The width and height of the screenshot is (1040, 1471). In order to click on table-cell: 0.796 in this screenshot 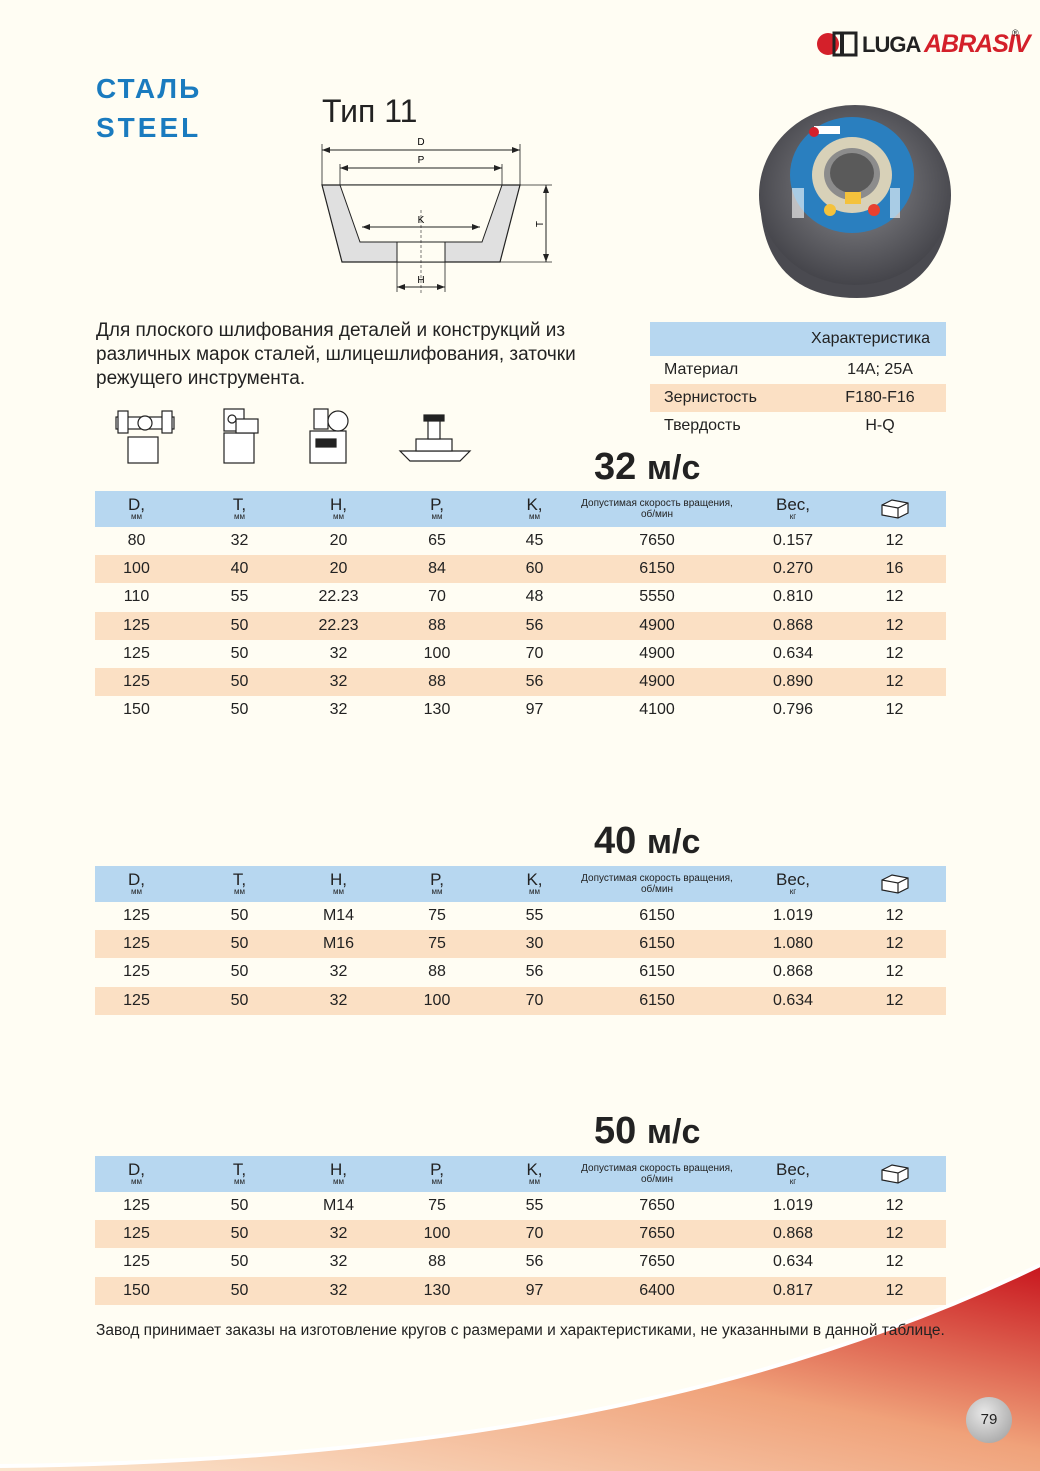, I will do `click(793, 710)`.